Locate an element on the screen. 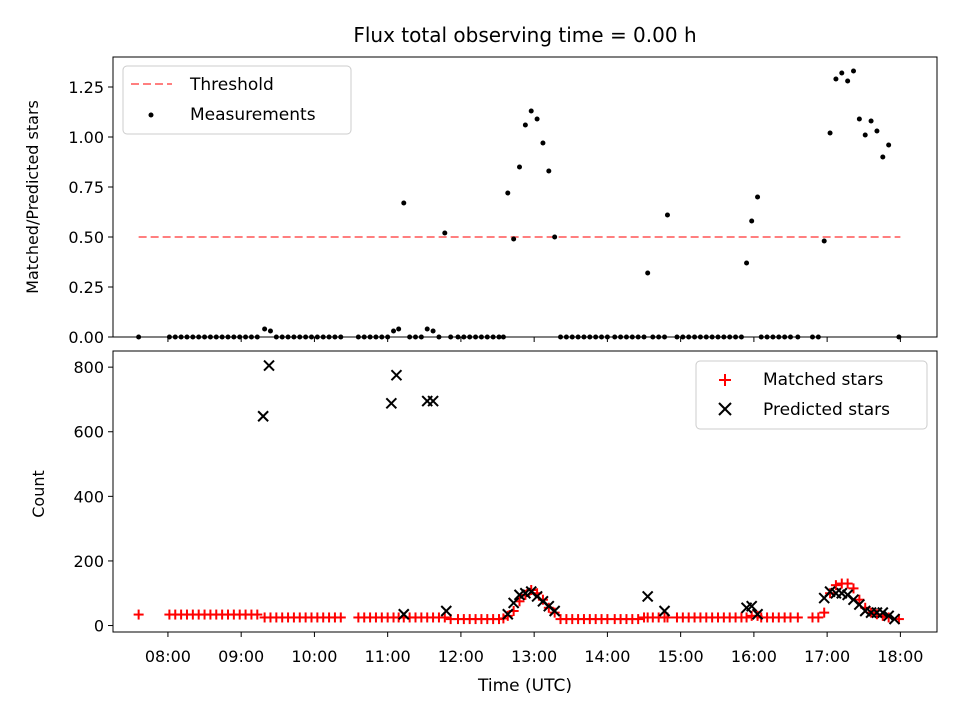 This screenshot has width=960, height=720. top-y-axis-label: Matched/Predicted stars is located at coordinates (32, 197).